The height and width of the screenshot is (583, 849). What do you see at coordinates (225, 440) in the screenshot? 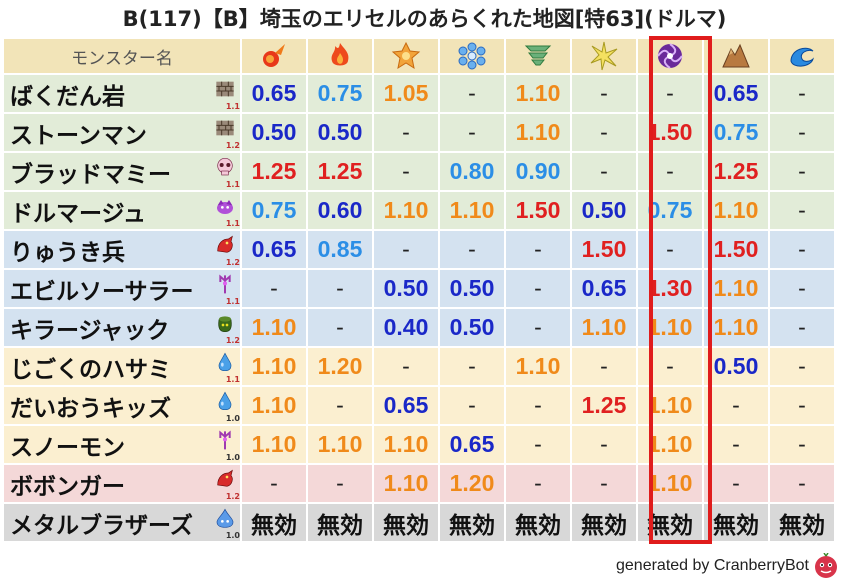
I see `trident-icon` at bounding box center [225, 440].